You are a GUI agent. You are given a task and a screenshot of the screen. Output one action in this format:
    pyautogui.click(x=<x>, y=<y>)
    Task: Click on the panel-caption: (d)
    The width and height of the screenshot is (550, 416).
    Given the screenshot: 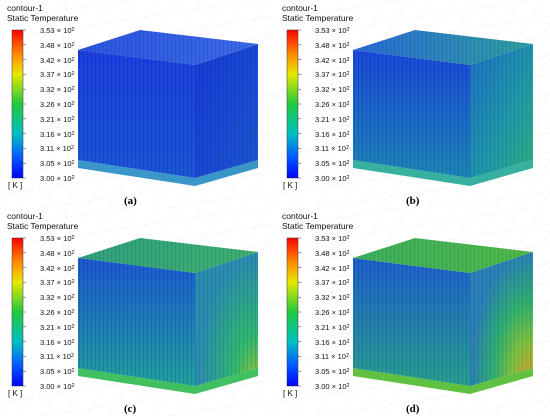 What is the action you would take?
    pyautogui.click(x=413, y=409)
    